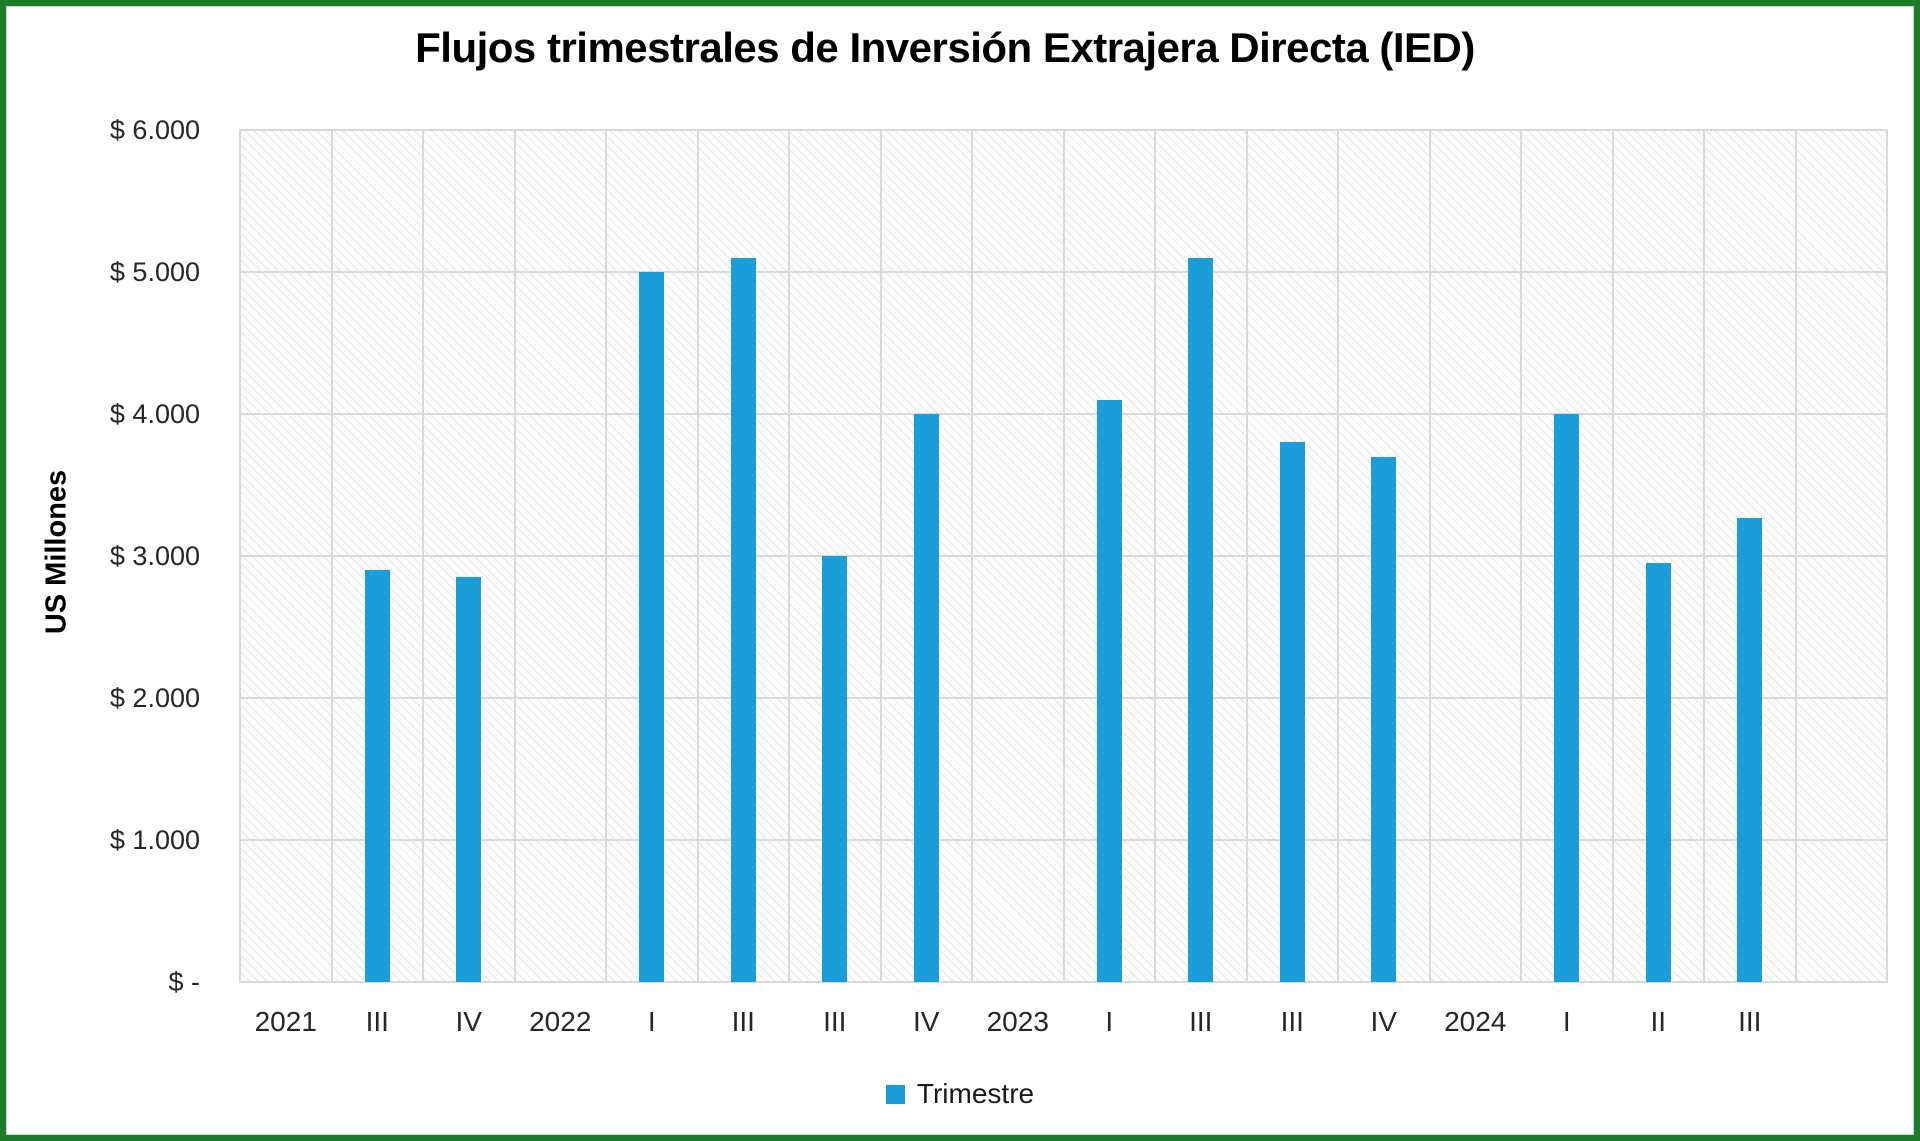 The width and height of the screenshot is (1920, 1141). What do you see at coordinates (1658, 1021) in the screenshot?
I see `x-tick-label: II` at bounding box center [1658, 1021].